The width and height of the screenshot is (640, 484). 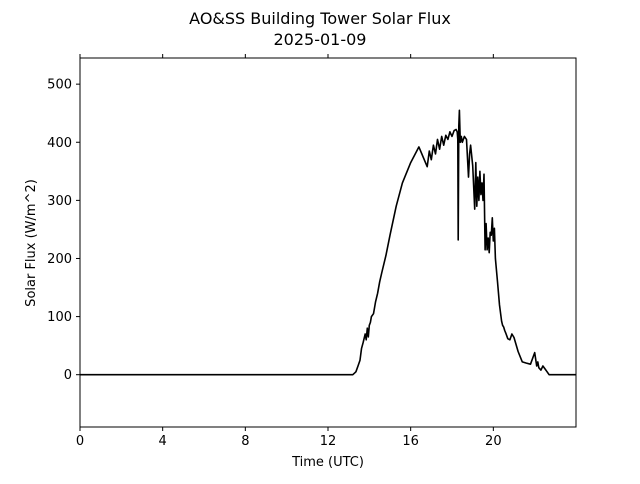 What do you see at coordinates (493, 441) in the screenshot?
I see `x-tick-label: 20` at bounding box center [493, 441].